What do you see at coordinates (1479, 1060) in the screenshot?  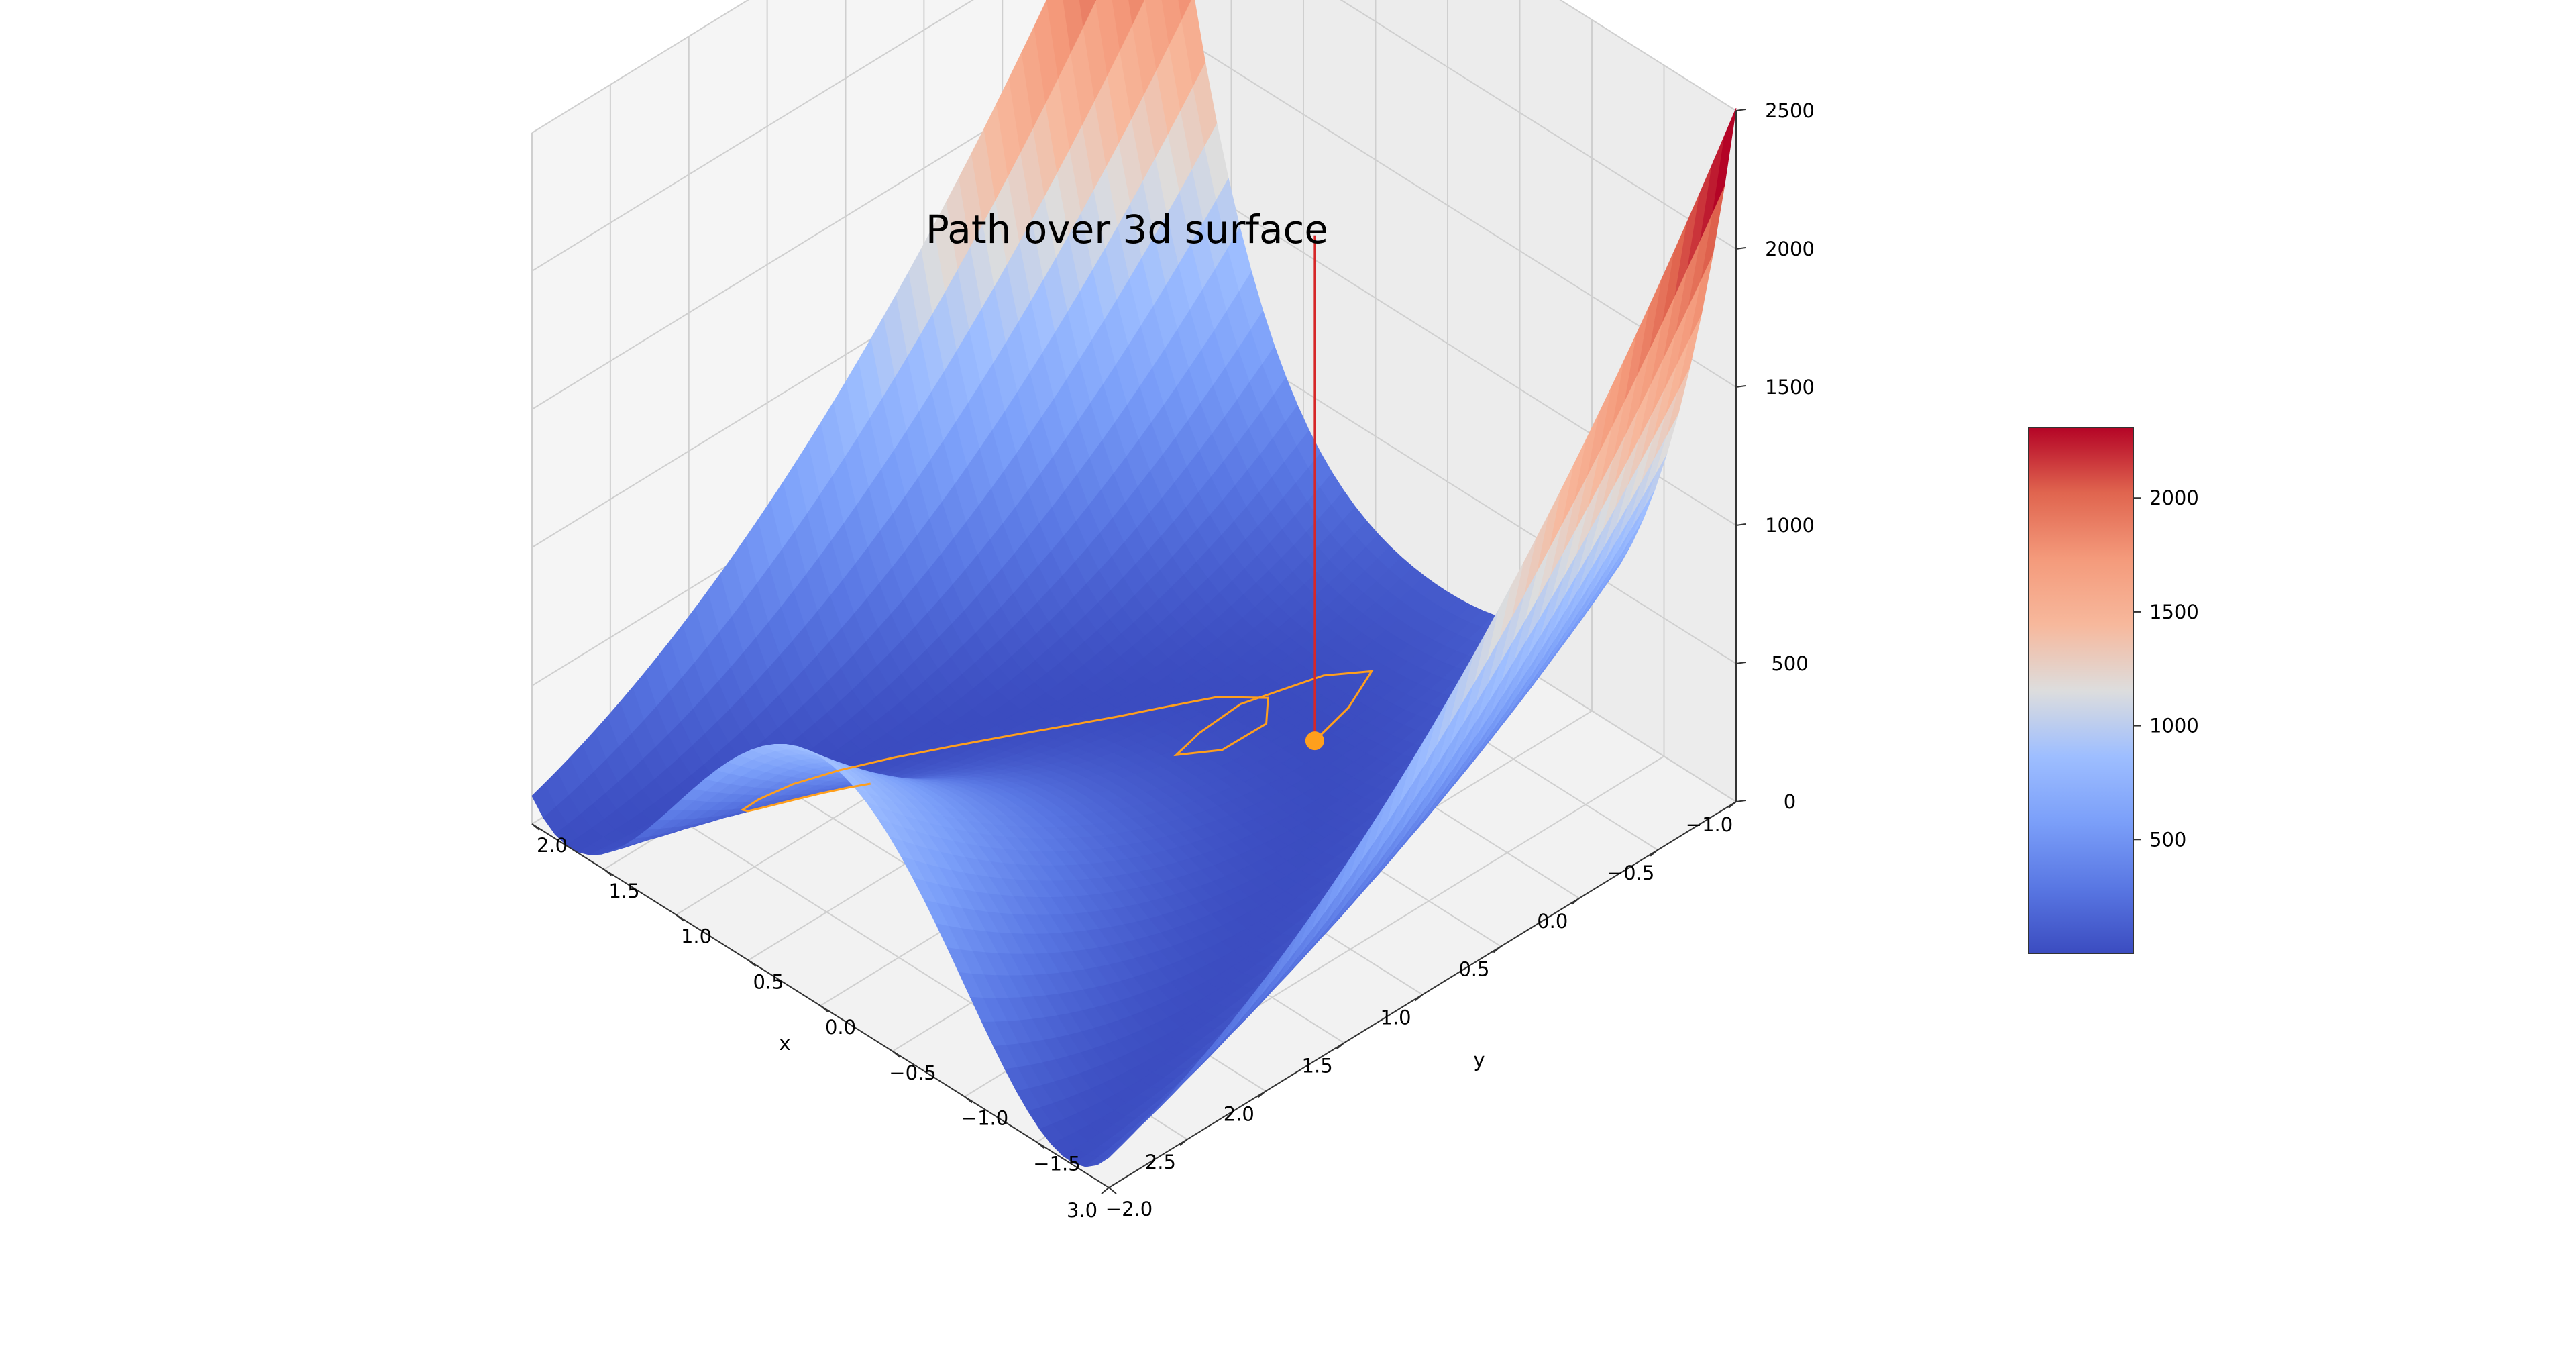 I see `y-axis-label: y` at bounding box center [1479, 1060].